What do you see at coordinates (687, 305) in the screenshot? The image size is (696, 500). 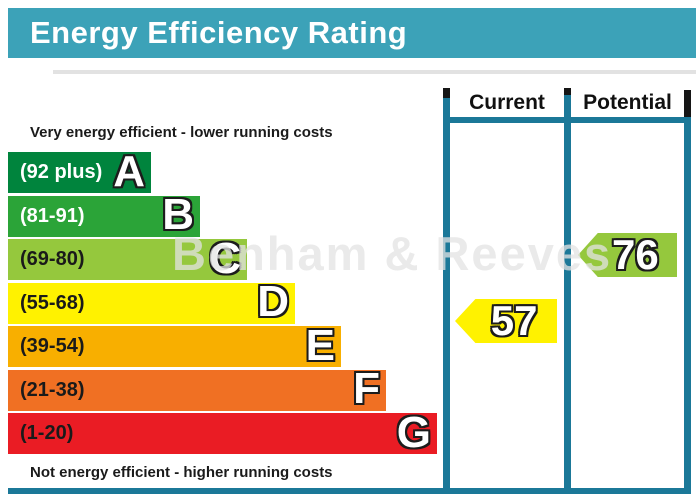 I see `grid-line-right` at bounding box center [687, 305].